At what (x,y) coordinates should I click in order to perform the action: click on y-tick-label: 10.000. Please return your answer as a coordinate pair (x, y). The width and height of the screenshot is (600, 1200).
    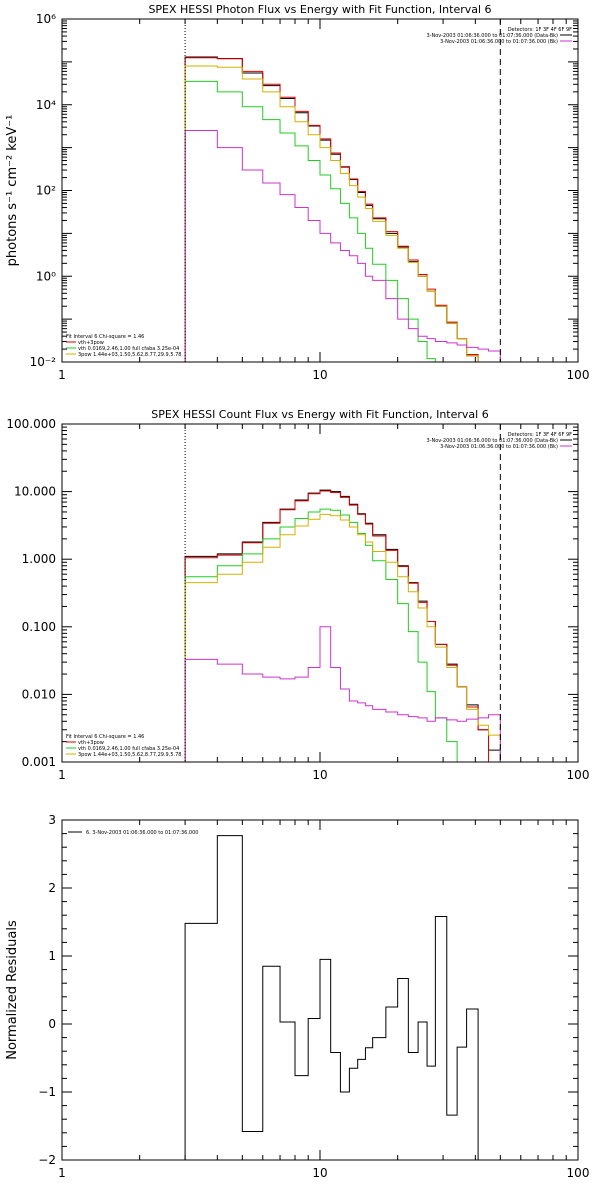
    Looking at the image, I should click on (35, 492).